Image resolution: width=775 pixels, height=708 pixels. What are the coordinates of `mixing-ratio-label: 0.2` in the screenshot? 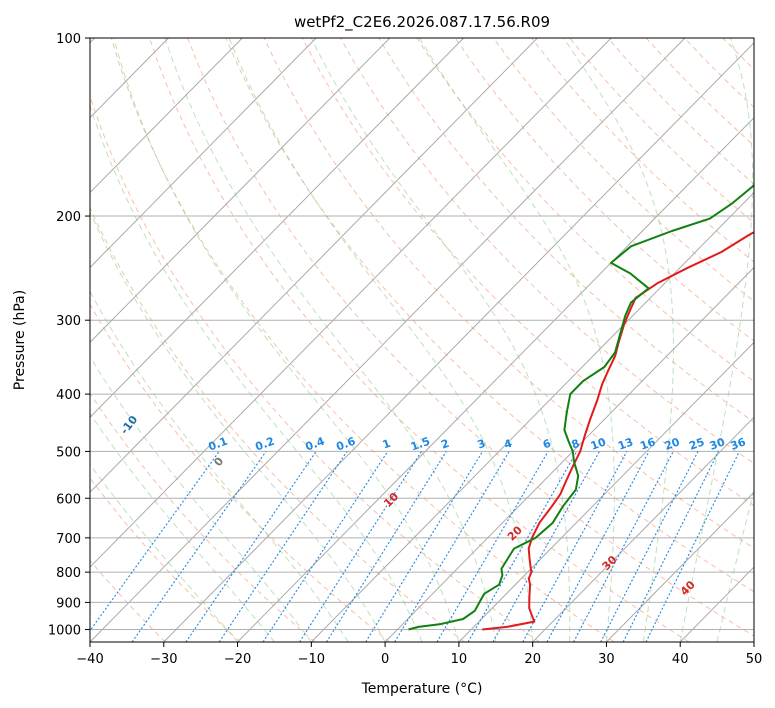 It's located at (265, 444).